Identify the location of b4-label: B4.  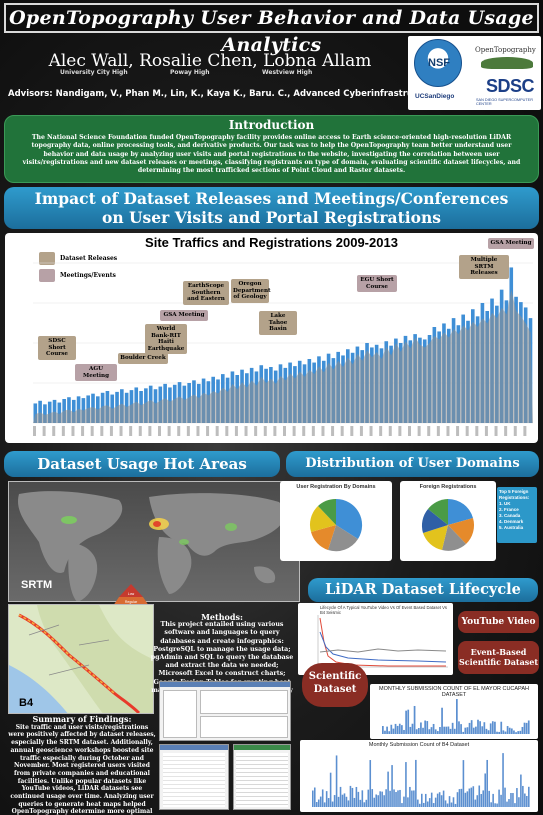
(26, 703).